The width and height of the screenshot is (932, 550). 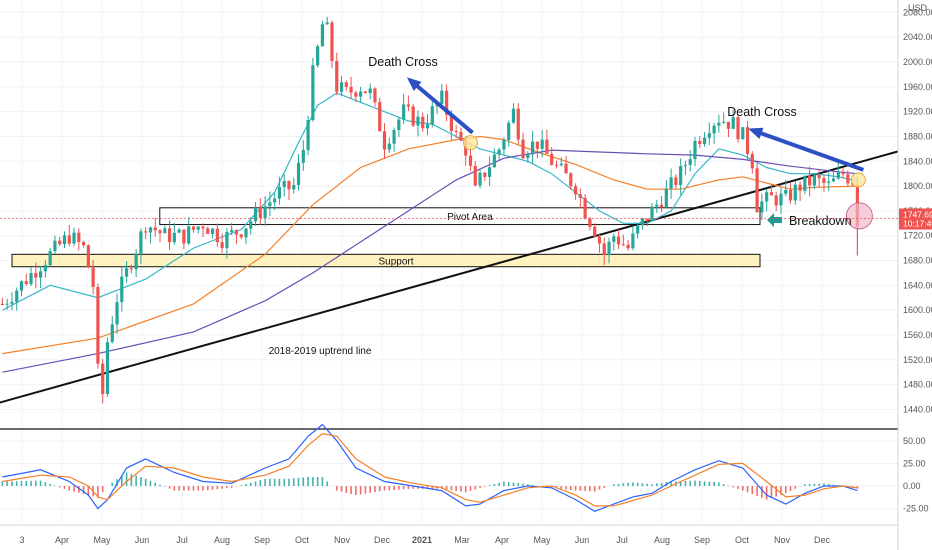 I want to click on time-tick-label: Aug, so click(x=662, y=540).